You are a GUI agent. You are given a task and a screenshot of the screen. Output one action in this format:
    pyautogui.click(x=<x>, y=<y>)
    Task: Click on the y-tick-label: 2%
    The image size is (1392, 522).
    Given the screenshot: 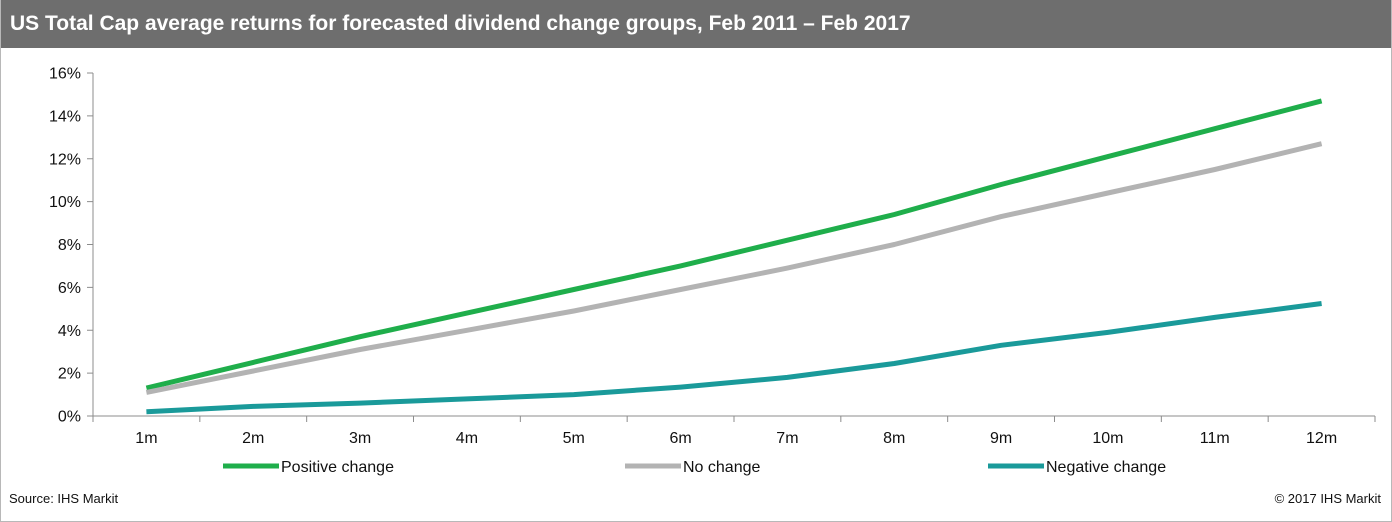 What is the action you would take?
    pyautogui.click(x=69, y=374)
    